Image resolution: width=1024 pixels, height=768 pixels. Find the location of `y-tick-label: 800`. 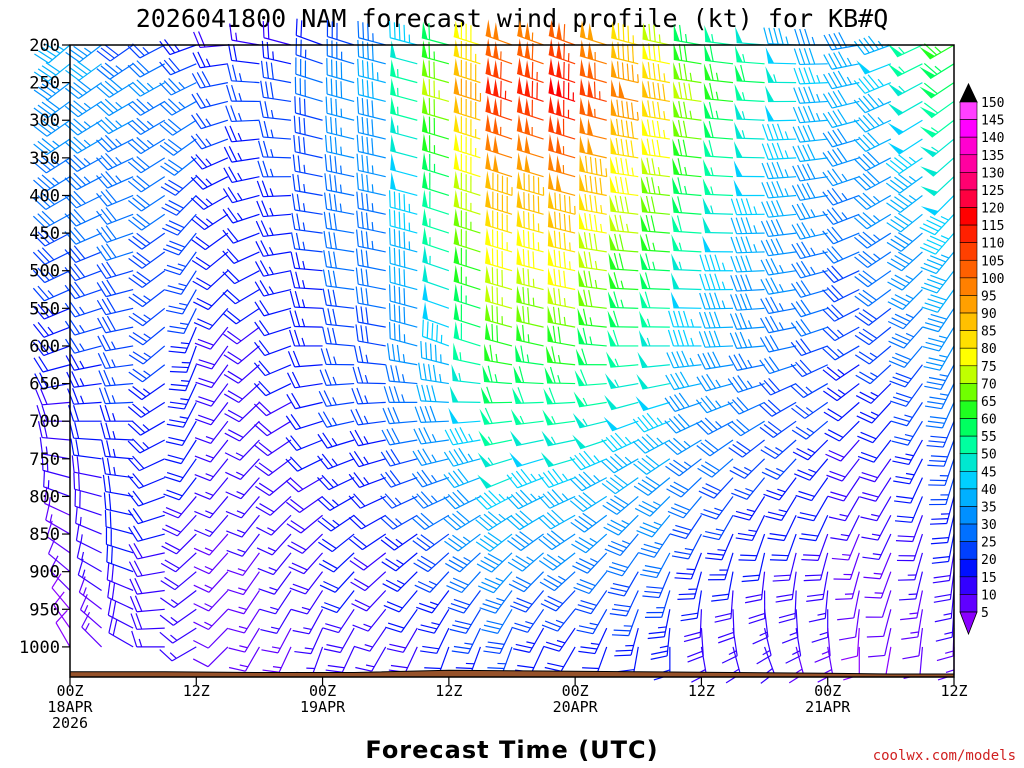

y-tick-label: 800 is located at coordinates (44, 497).